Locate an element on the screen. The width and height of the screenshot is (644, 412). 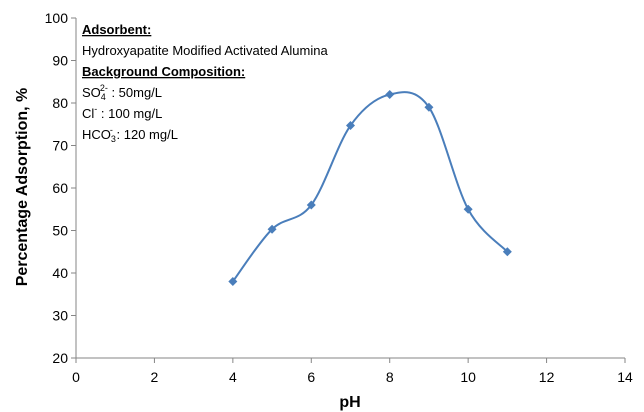
x-tick-label: 0 is located at coordinates (76, 377).